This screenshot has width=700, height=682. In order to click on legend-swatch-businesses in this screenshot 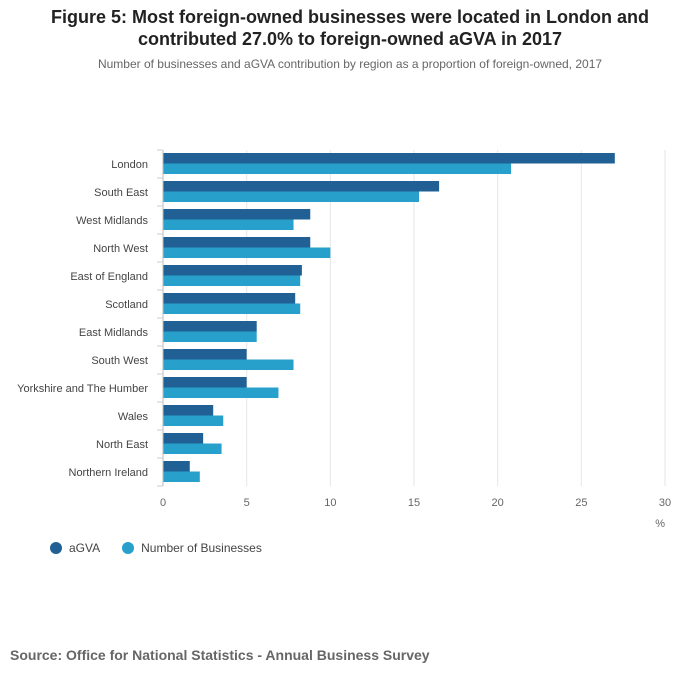, I will do `click(128, 548)`.